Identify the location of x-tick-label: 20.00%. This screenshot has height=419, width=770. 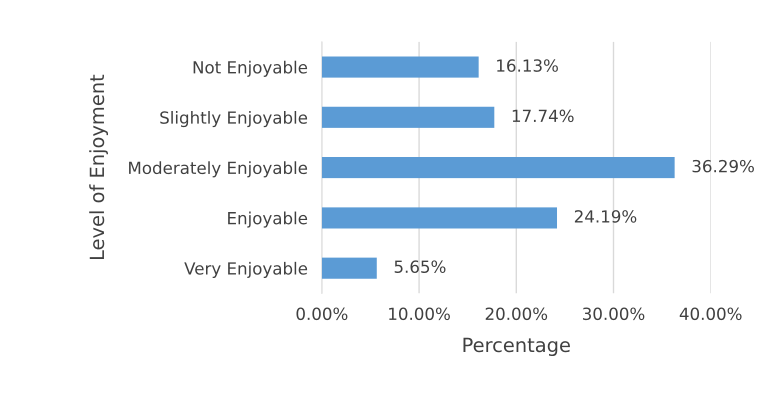
(517, 313).